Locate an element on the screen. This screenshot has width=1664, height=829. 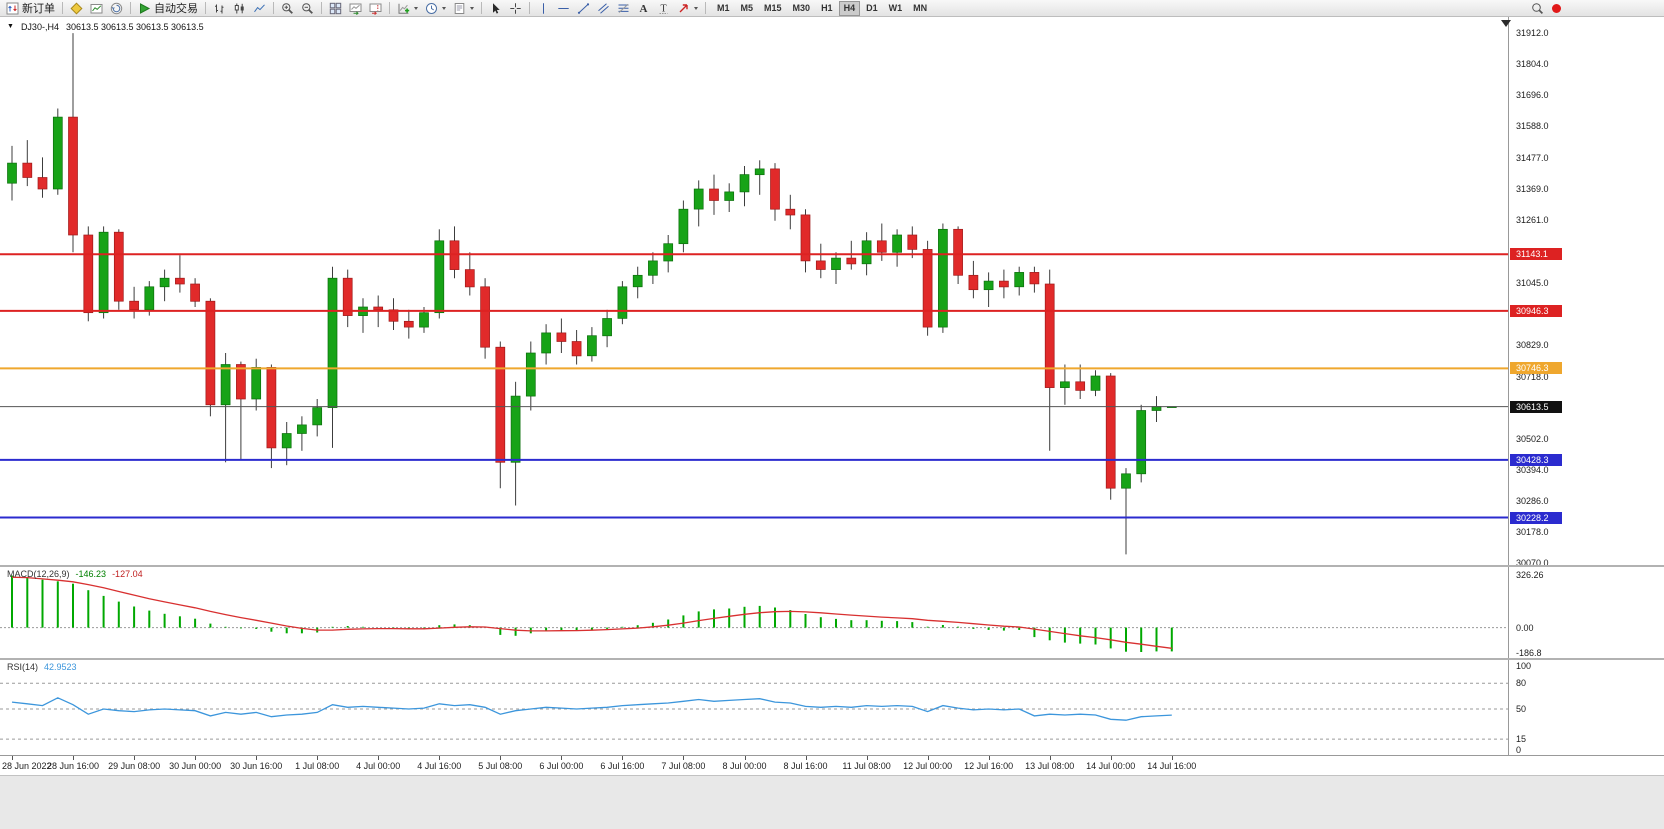
timeframe-button-m30: M30 is located at coordinates (802, 8).